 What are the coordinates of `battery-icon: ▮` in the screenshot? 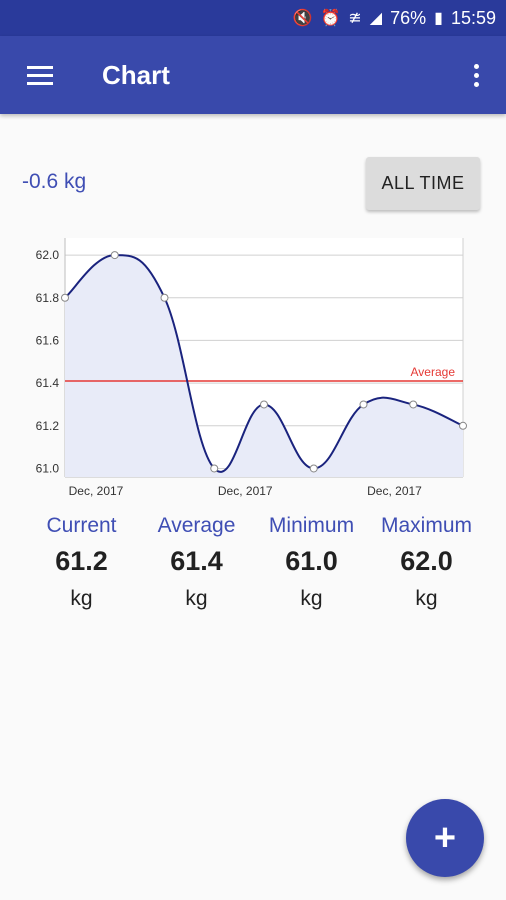 It's located at (438, 18).